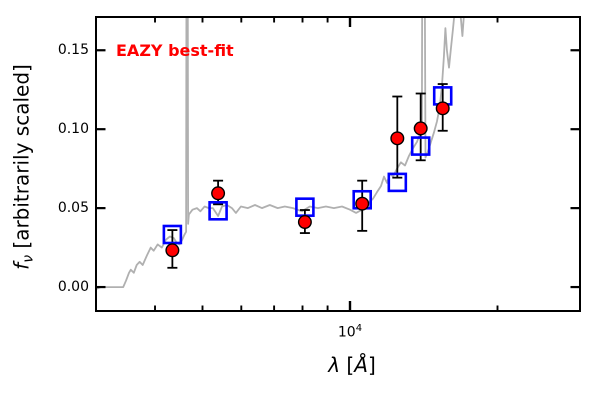 This screenshot has width=600, height=400. Describe the element at coordinates (175, 50) in the screenshot. I see `annotation-eazy-best-fit: EAZY best-fit` at that location.